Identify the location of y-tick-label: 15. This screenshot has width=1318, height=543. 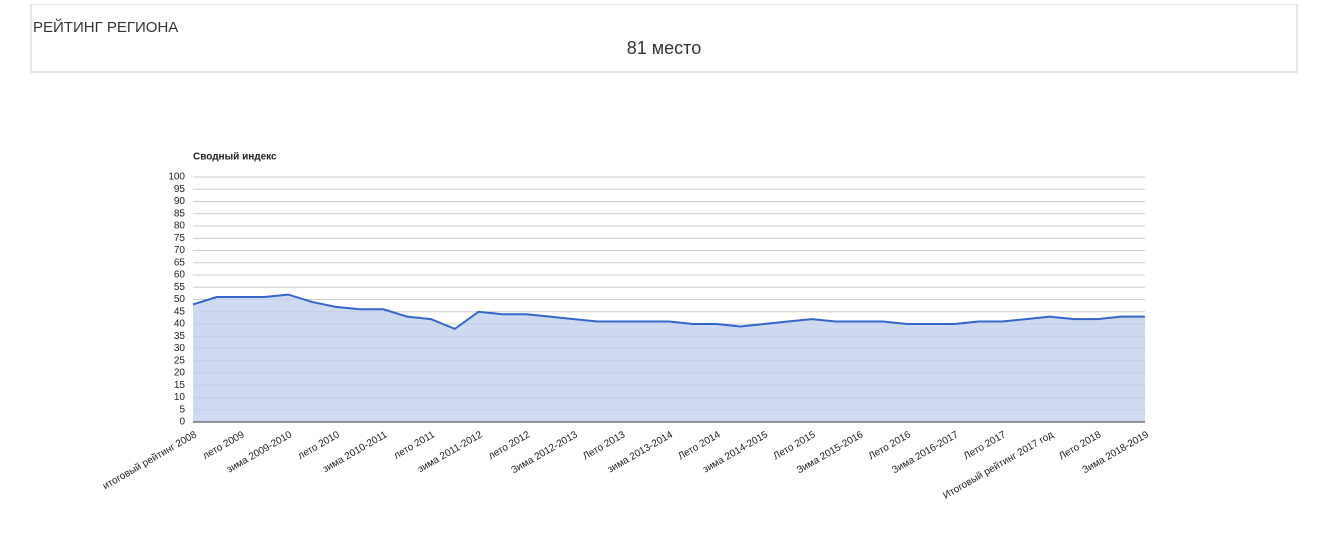
(180, 385).